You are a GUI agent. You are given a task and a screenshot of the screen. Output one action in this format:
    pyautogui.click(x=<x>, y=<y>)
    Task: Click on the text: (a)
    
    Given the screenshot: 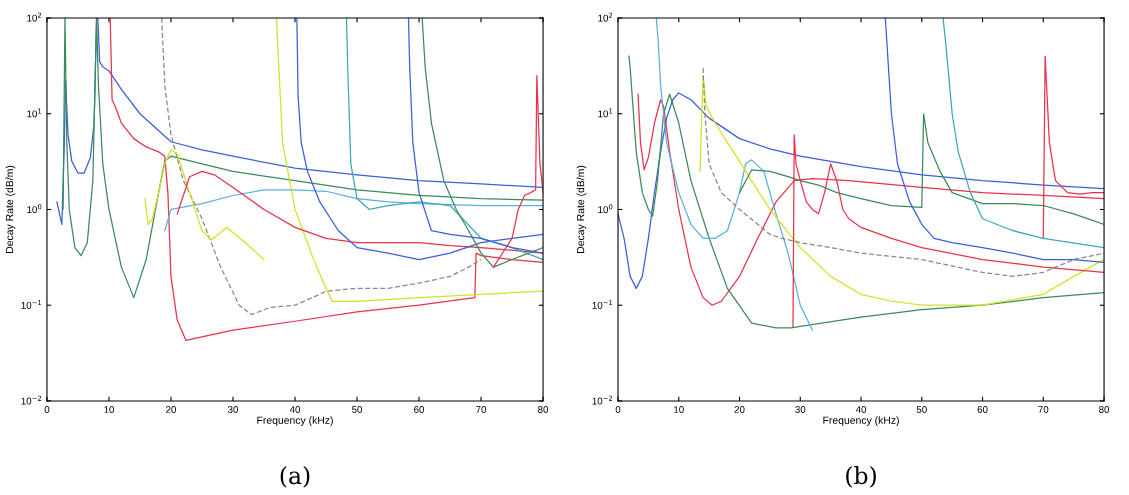 What is the action you would take?
    pyautogui.click(x=295, y=477)
    